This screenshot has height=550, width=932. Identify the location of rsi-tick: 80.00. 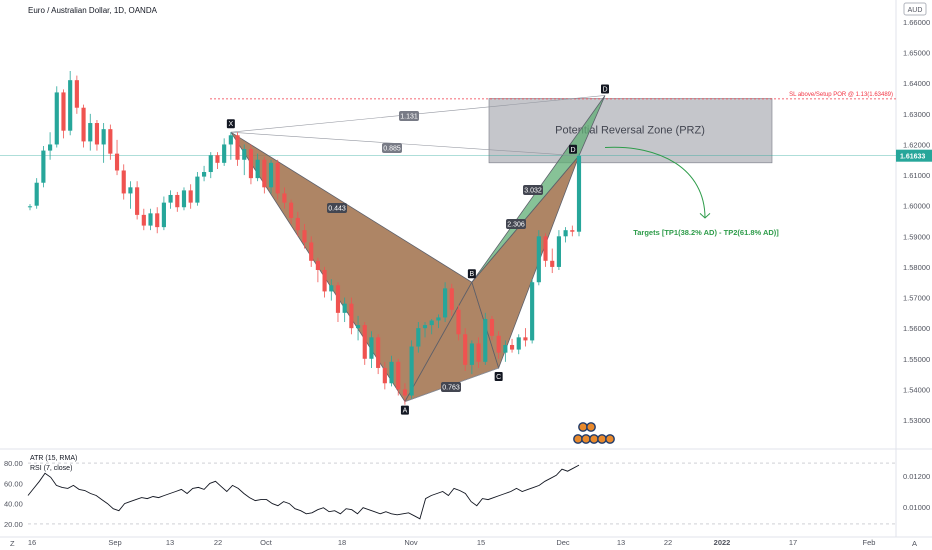
(13, 463).